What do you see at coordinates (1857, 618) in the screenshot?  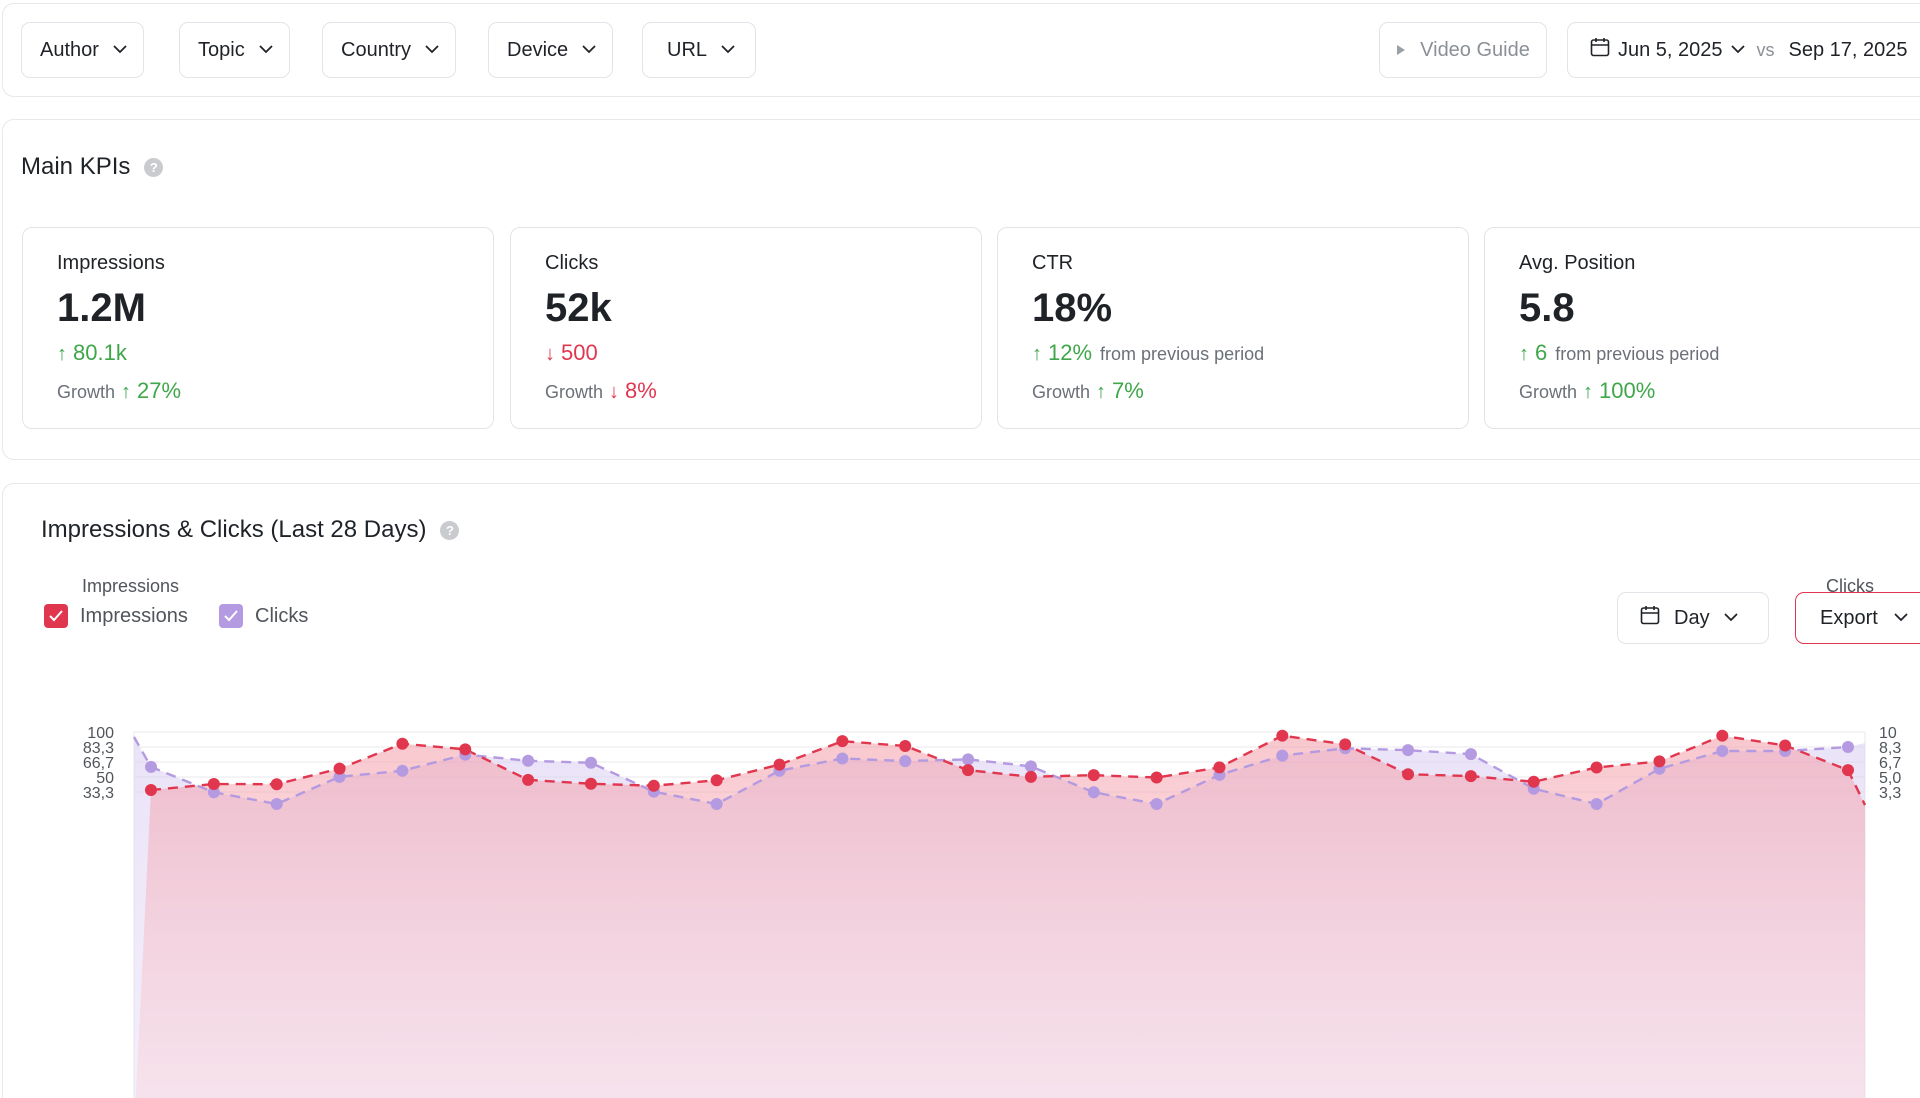 I see `export-button: Export` at bounding box center [1857, 618].